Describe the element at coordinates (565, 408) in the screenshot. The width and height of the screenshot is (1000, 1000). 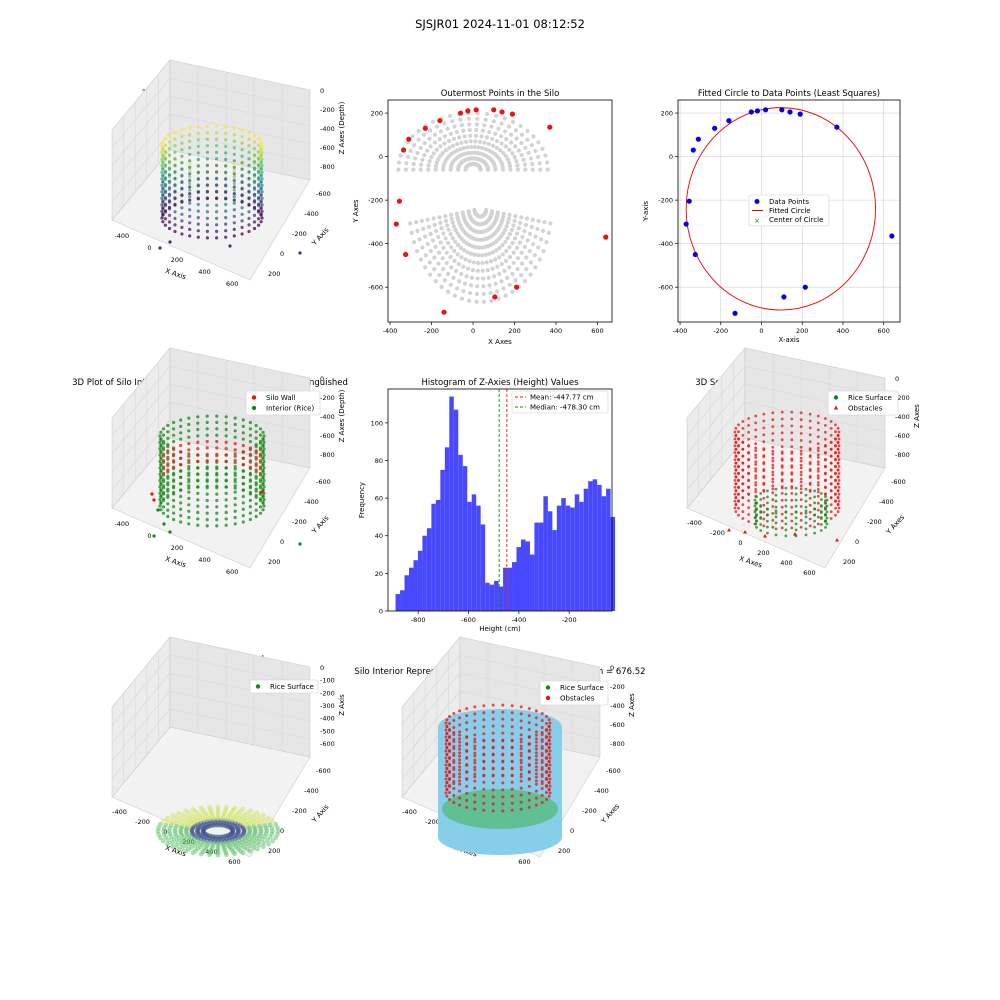
I see `median-label: Median: -478.30 cm` at that location.